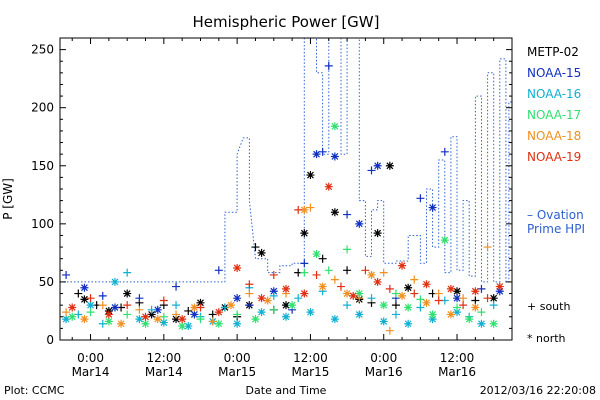 Image resolution: width=600 pixels, height=400 pixels. I want to click on footer-timestamp: 2012/03/16 22:20:08, so click(538, 390).